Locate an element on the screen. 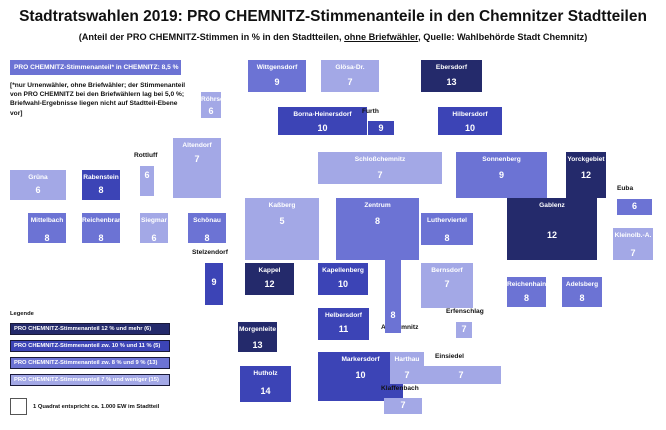 The width and height of the screenshot is (666, 430). district-label: Mittelbach is located at coordinates (47, 220).